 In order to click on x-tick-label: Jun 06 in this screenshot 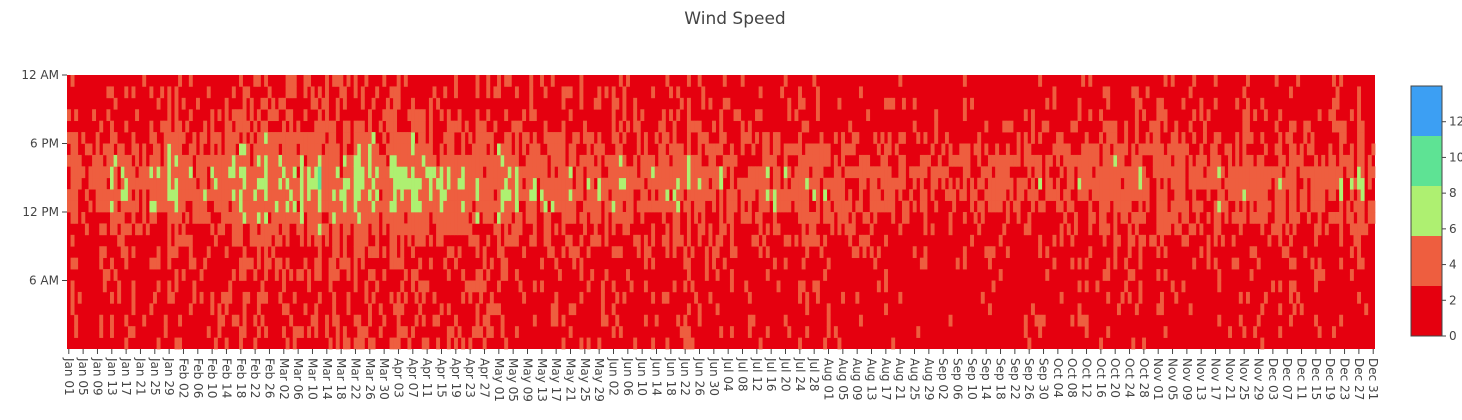, I will do `click(628, 376)`.